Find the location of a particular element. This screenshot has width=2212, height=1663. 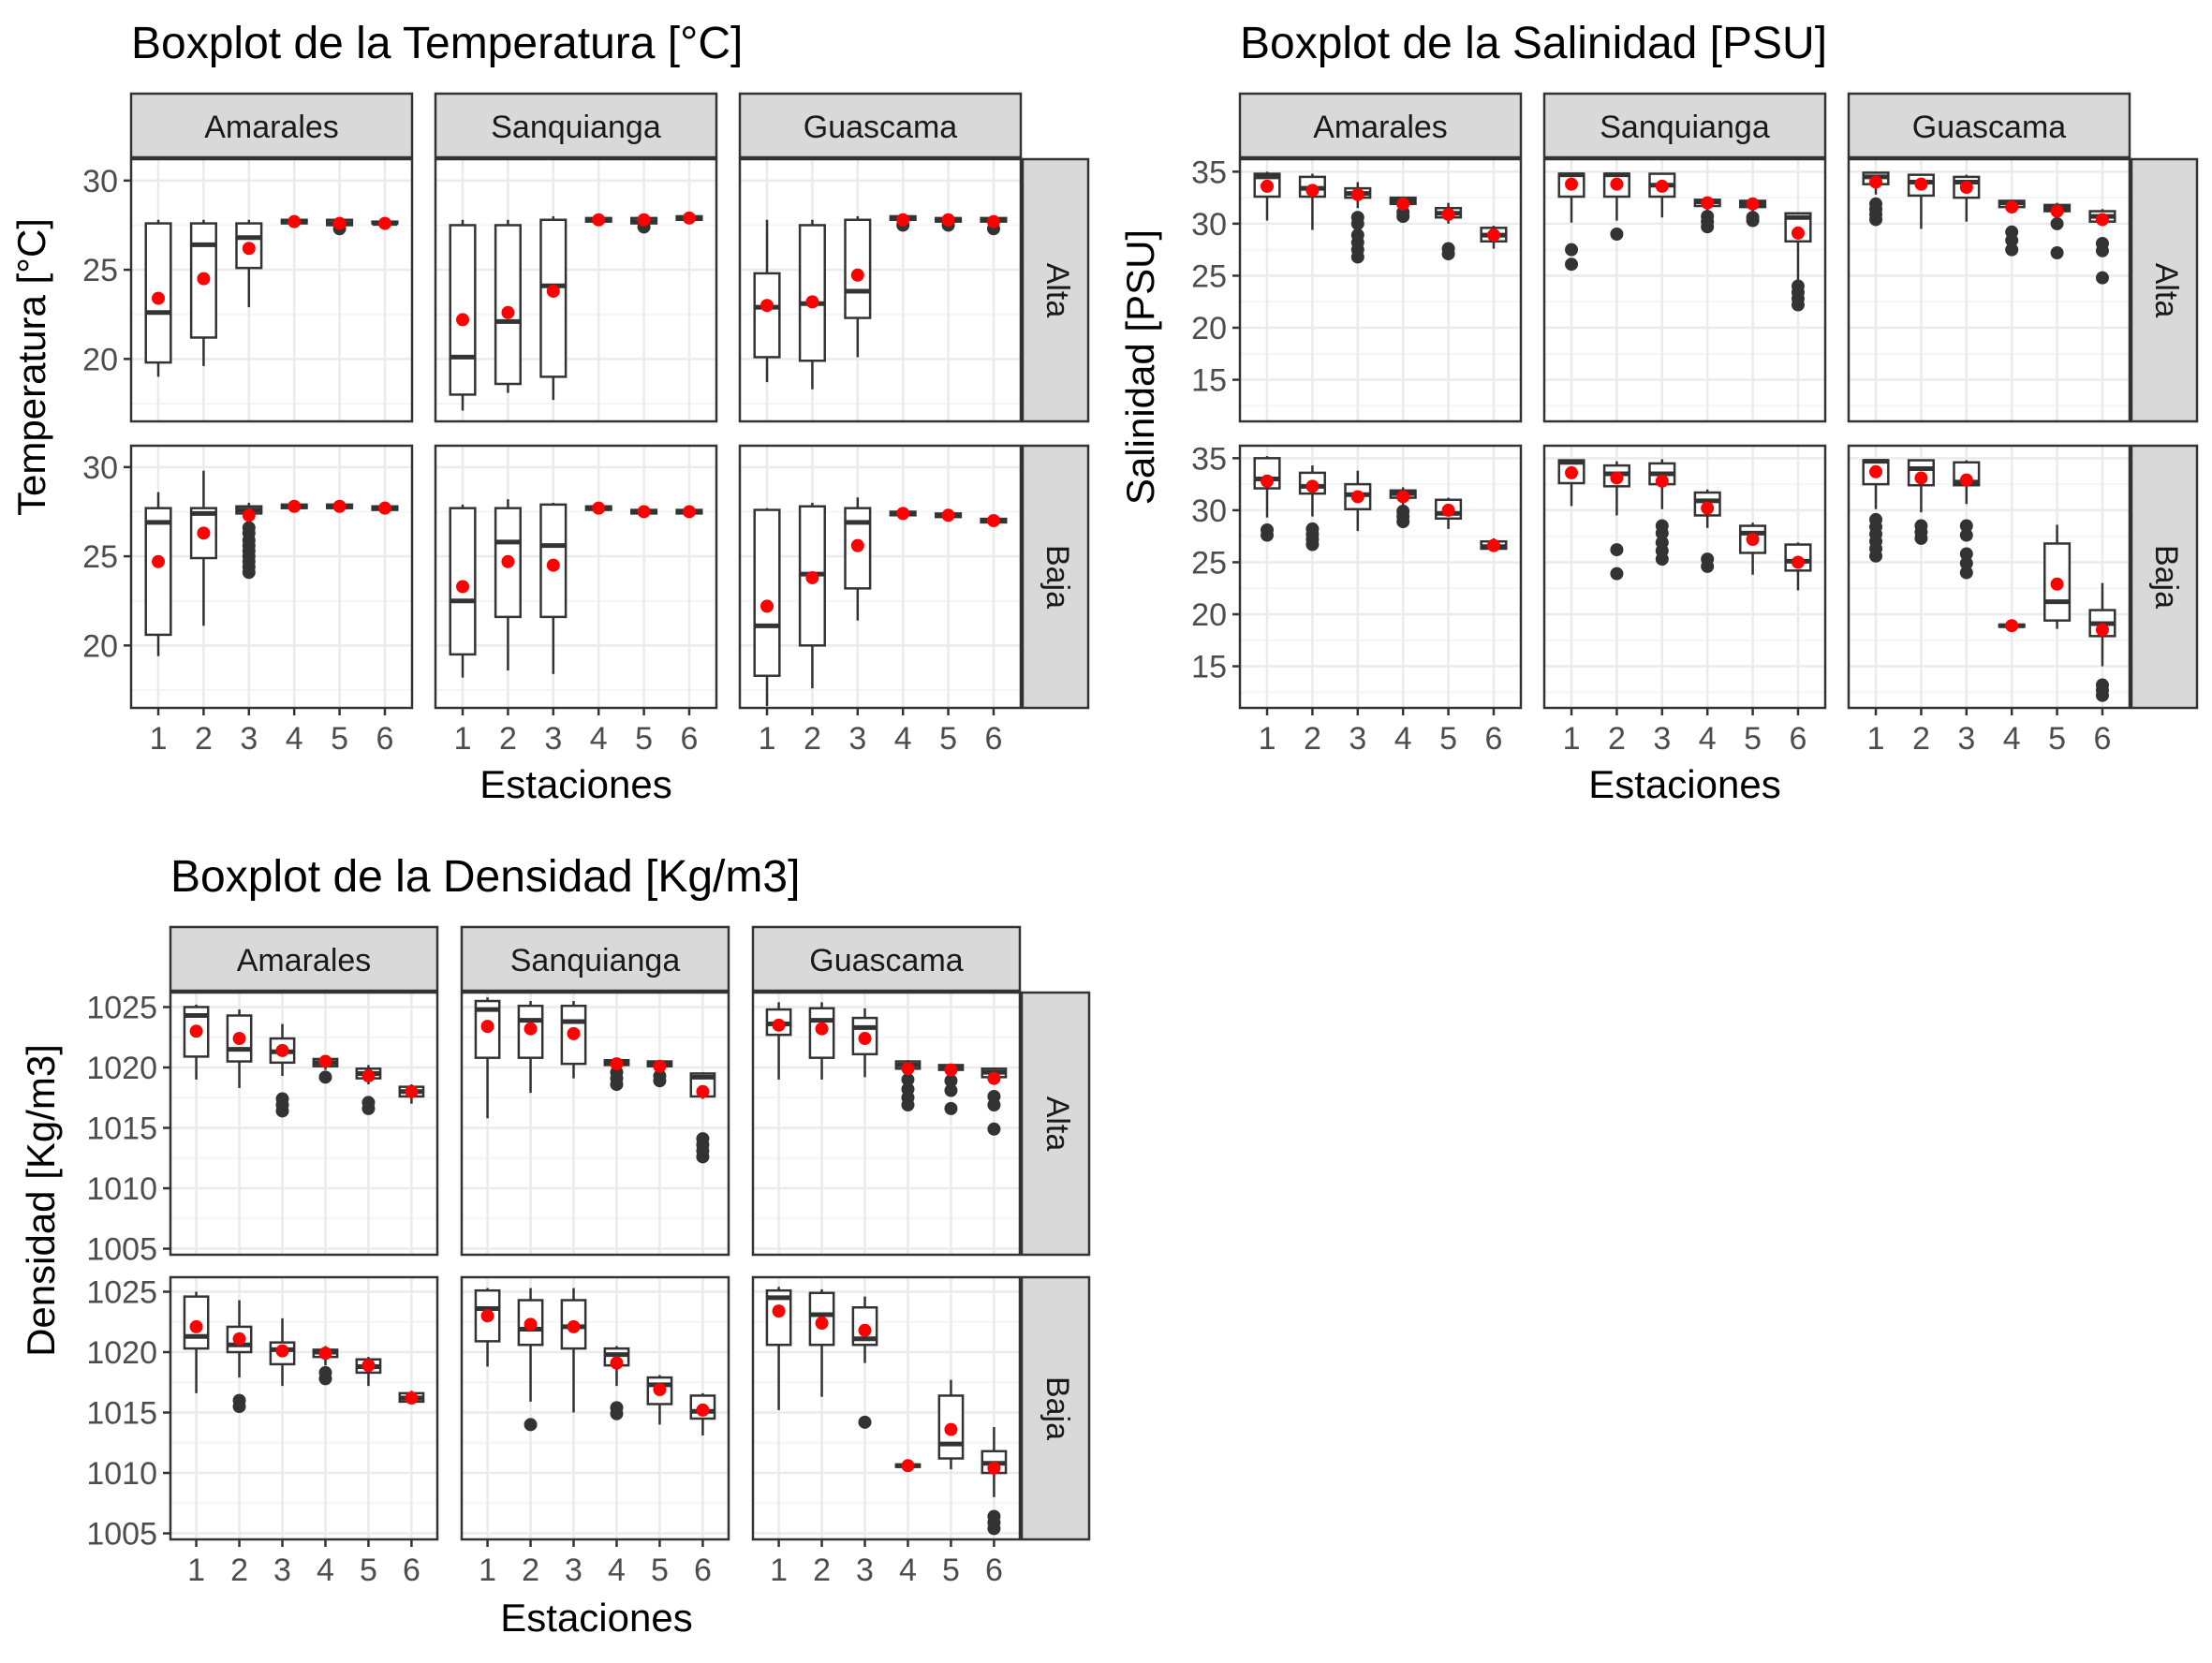

chart-title: Boxplot de la Temperatura [°C] is located at coordinates (437, 43).